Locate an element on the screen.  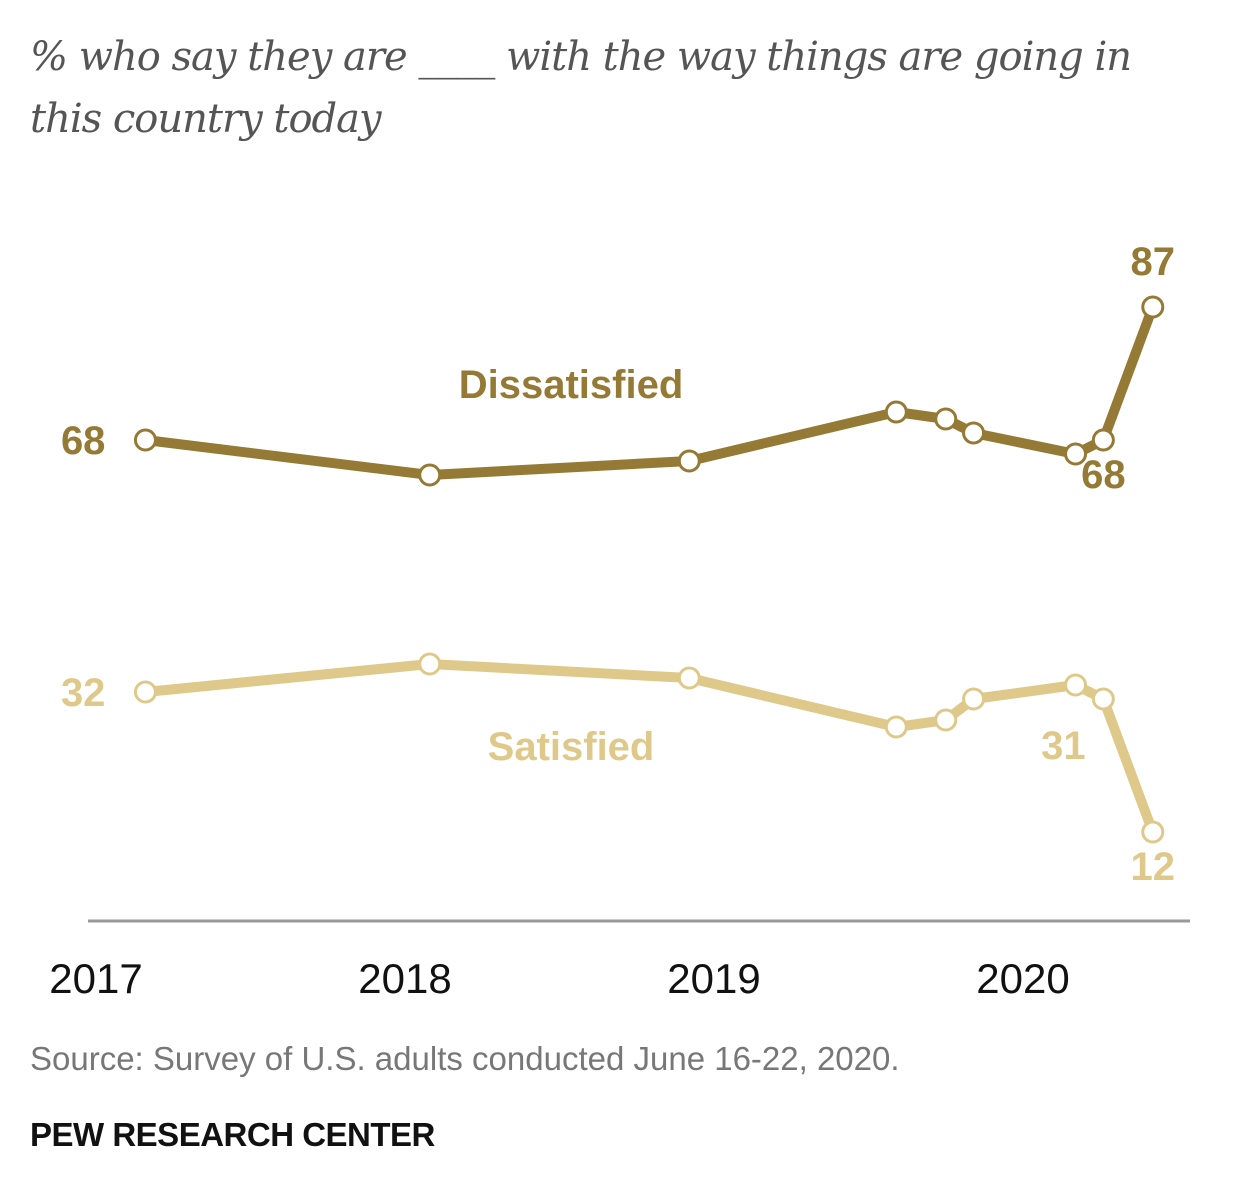
series-satisfied is located at coordinates (649, 748).